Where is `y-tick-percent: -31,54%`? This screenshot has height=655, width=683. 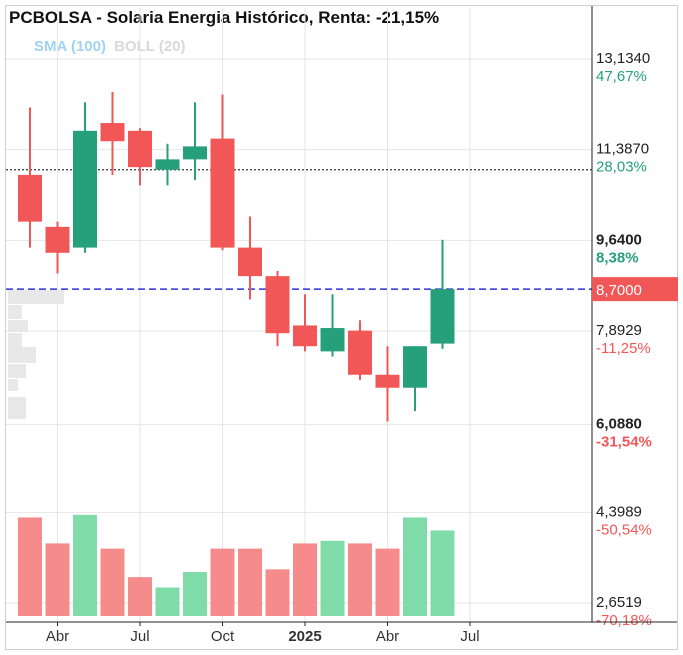
y-tick-percent: -31,54% is located at coordinates (624, 442).